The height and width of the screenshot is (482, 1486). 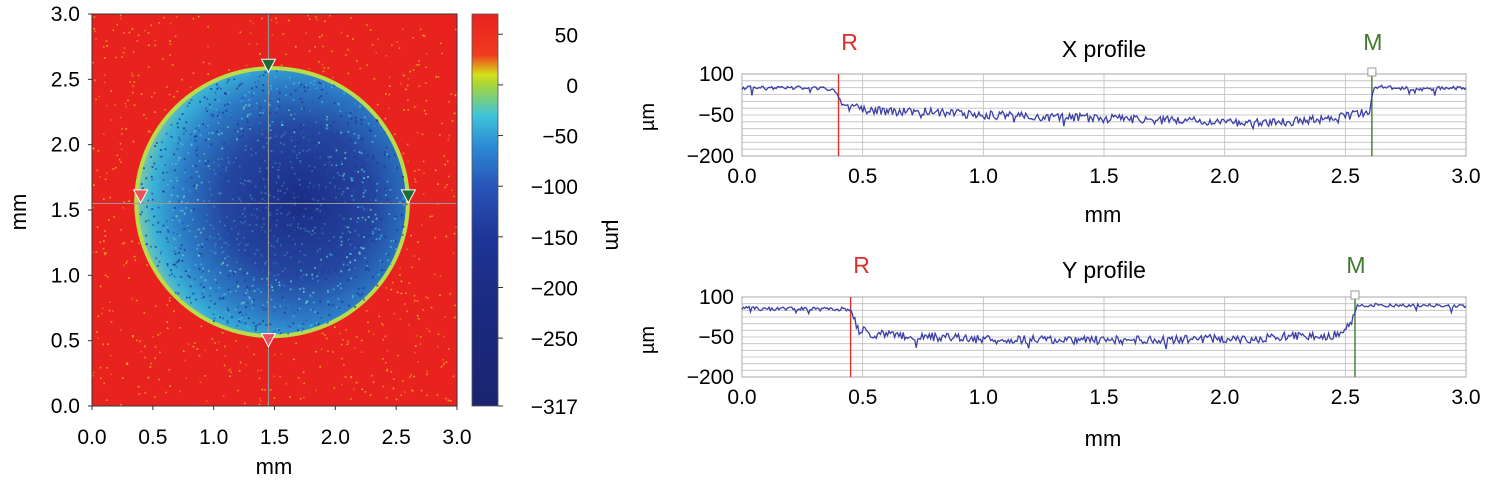 What do you see at coordinates (456, 437) in the screenshot?
I see `heatmap-x-tick-label: 3.0` at bounding box center [456, 437].